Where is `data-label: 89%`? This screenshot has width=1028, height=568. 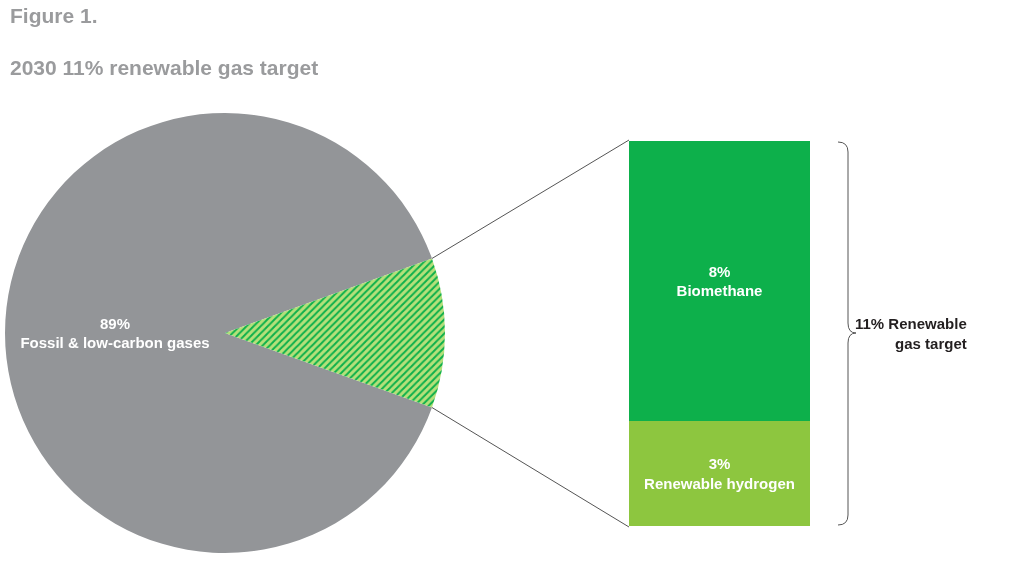
data-label: 89% is located at coordinates (115, 323).